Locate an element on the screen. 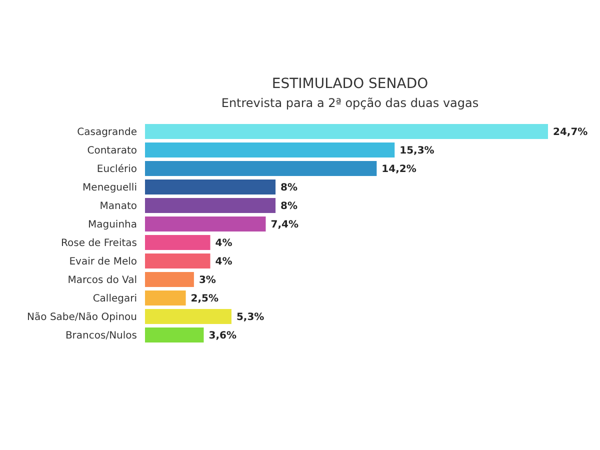 This screenshot has width=600, height=450. data-label: 24,7% is located at coordinates (570, 132).